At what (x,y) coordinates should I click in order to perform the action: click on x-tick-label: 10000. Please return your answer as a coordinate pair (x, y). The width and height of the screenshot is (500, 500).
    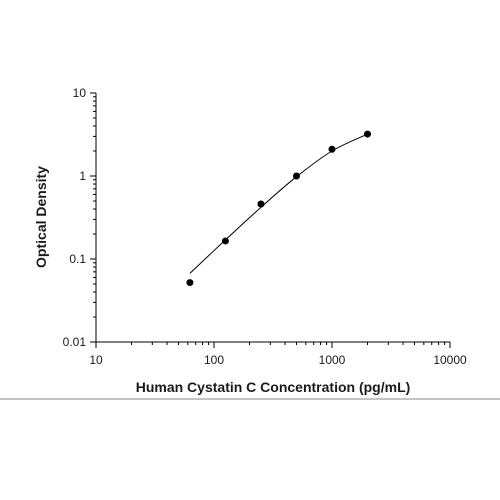
    Looking at the image, I should click on (450, 360).